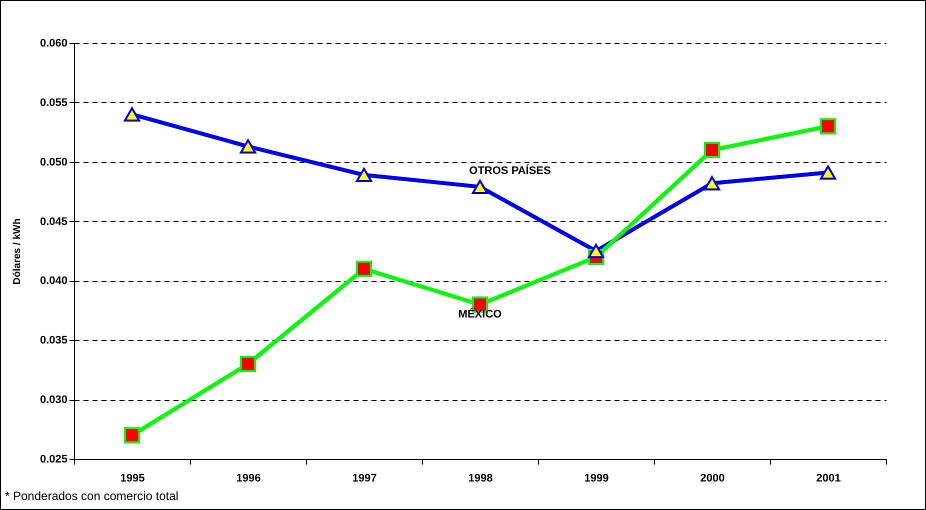 The height and width of the screenshot is (510, 926). I want to click on y-tick-label: 0.040, so click(54, 281).